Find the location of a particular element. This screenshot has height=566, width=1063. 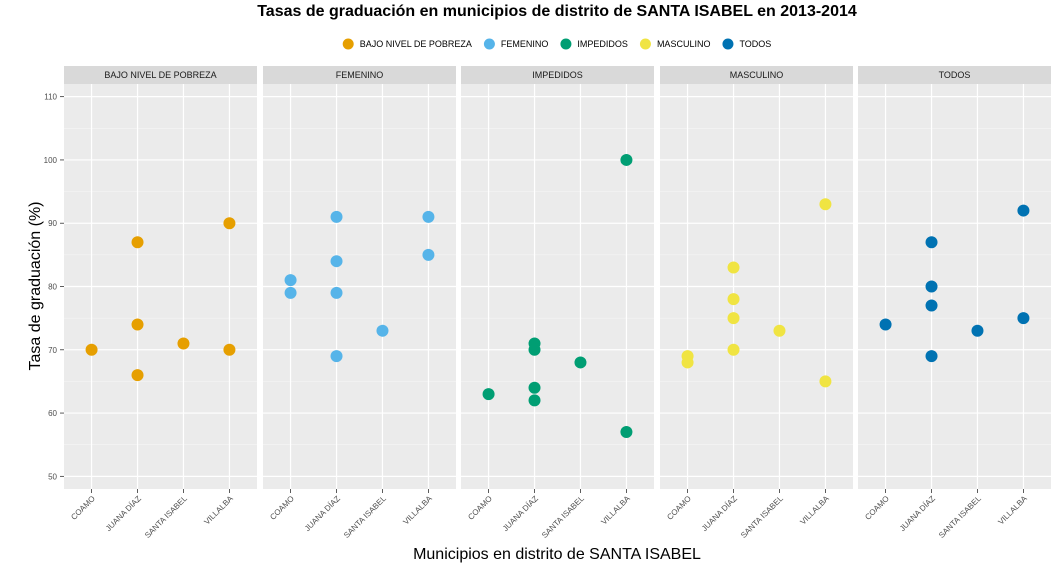

legend-item: TODOS is located at coordinates (746, 44).